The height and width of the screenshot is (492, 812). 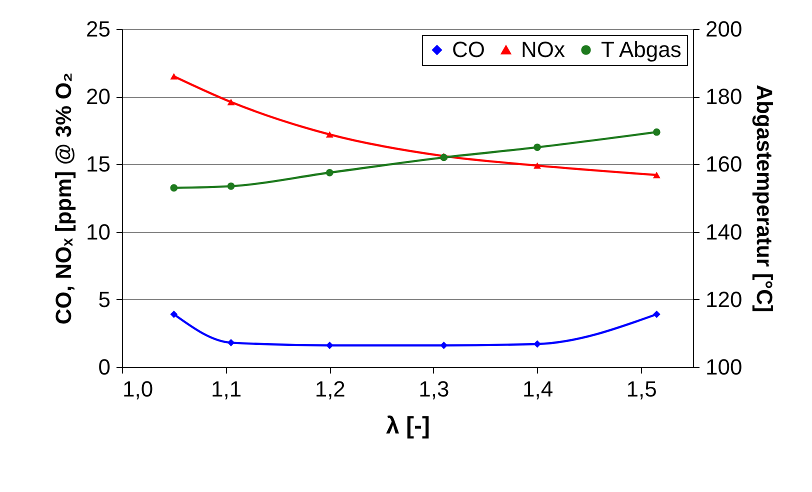 What do you see at coordinates (104, 367) in the screenshot?
I see `y-tick-label: 0` at bounding box center [104, 367].